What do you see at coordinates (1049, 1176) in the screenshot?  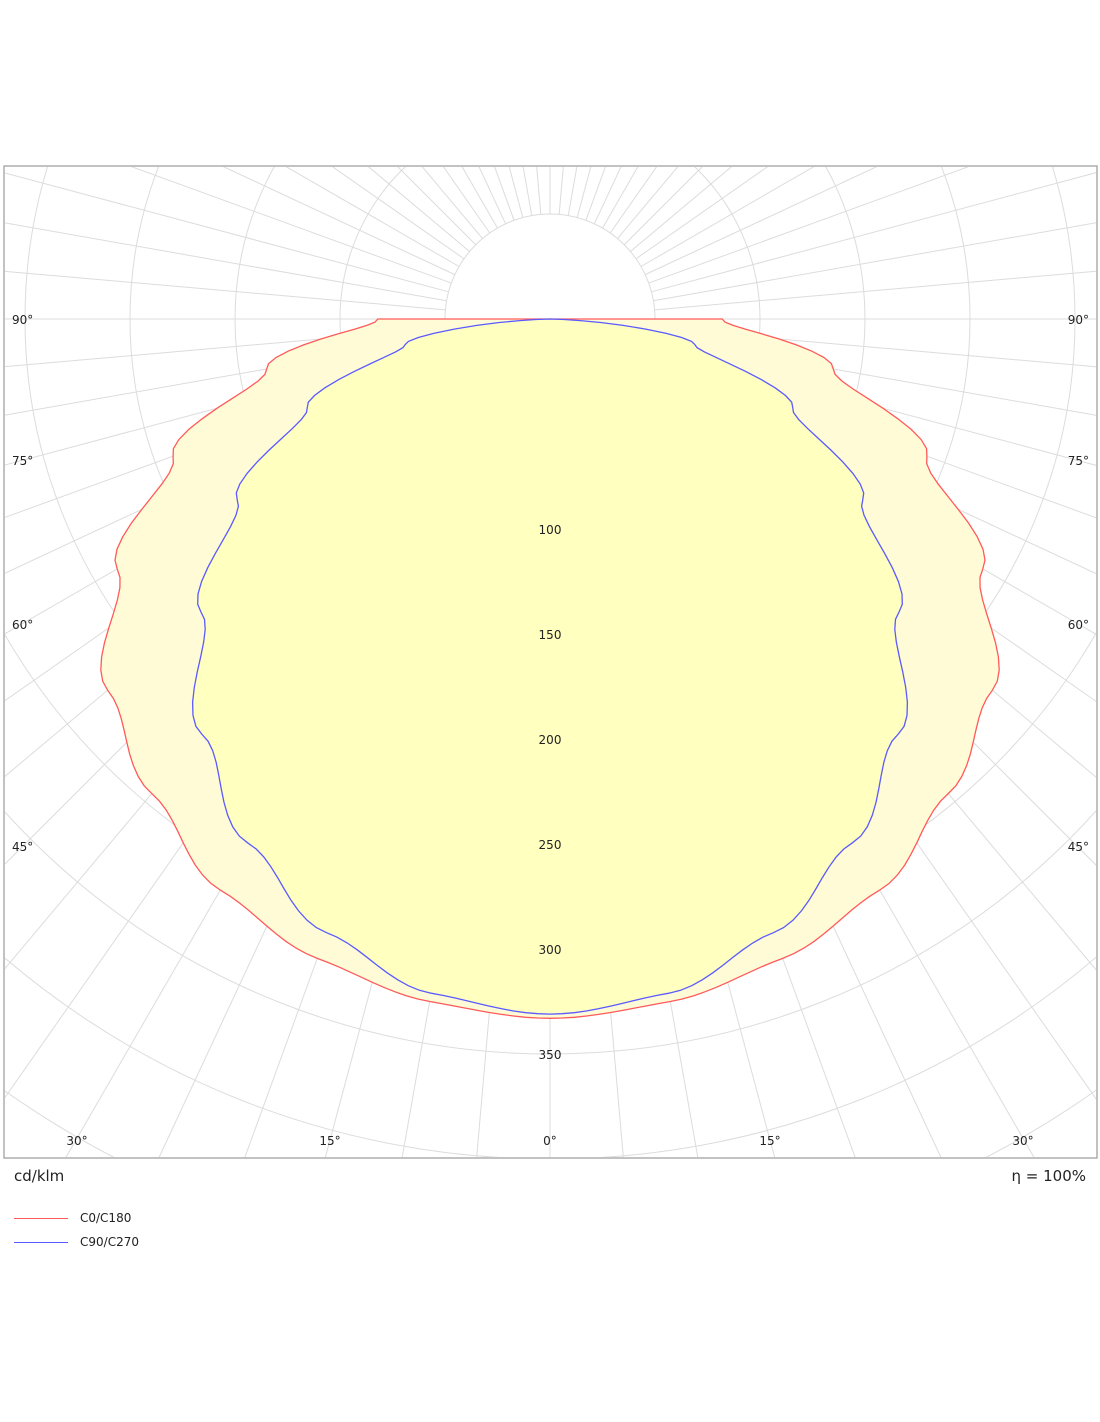 I see `efficiency-label: η = 100%` at bounding box center [1049, 1176].